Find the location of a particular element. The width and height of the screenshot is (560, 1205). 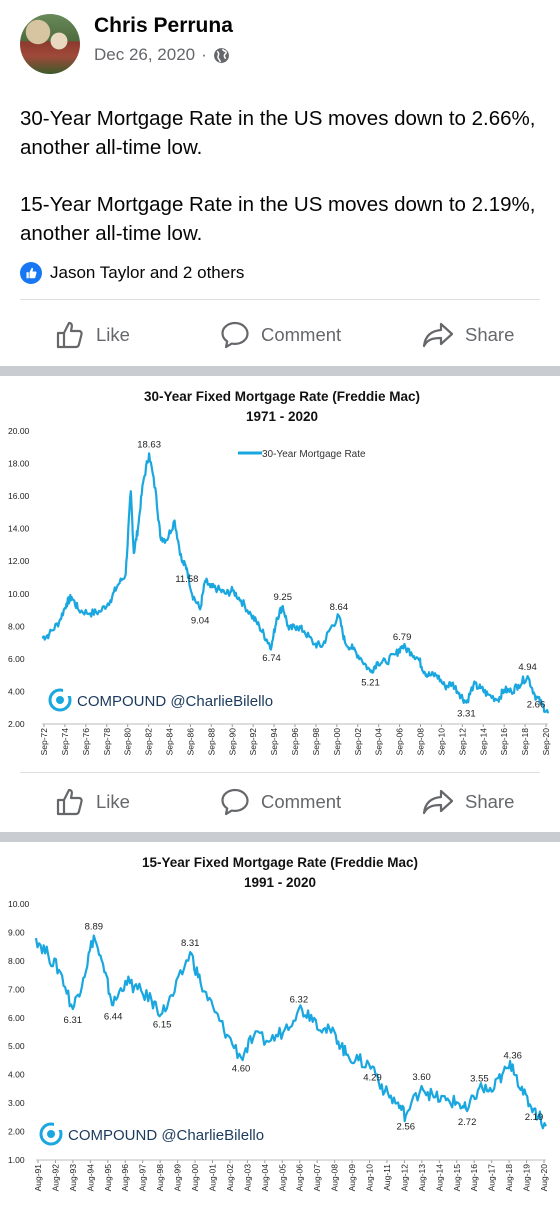

x-tick-label: Aug-01 is located at coordinates (212, 1178).